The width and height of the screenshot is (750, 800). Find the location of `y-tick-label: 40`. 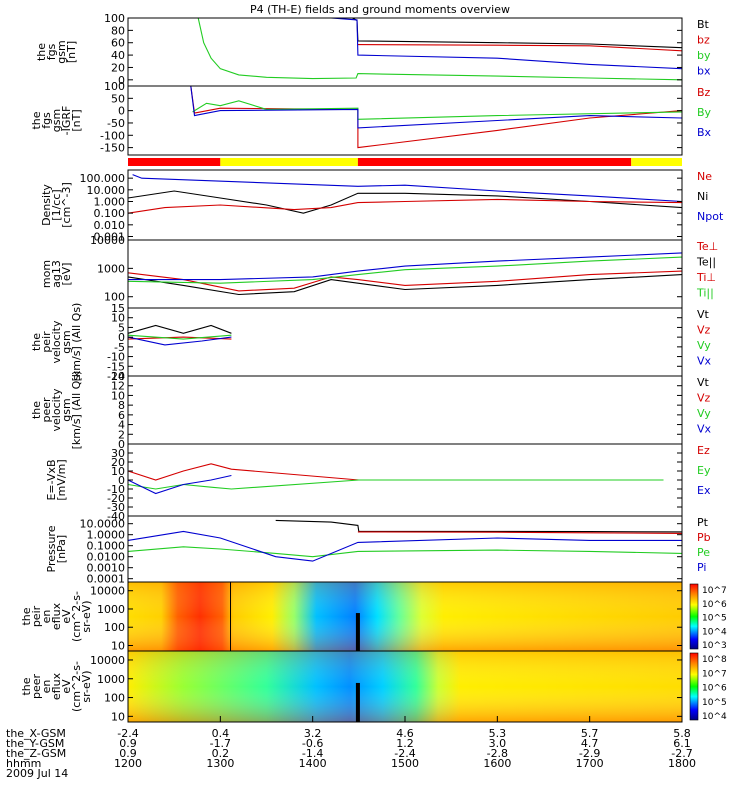

y-tick-label: 40 is located at coordinates (118, 55).